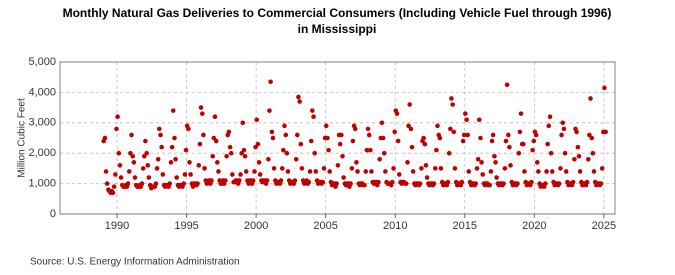 This screenshot has height=275, width=675. I want to click on y-tick-label: 4,000, so click(42, 92).